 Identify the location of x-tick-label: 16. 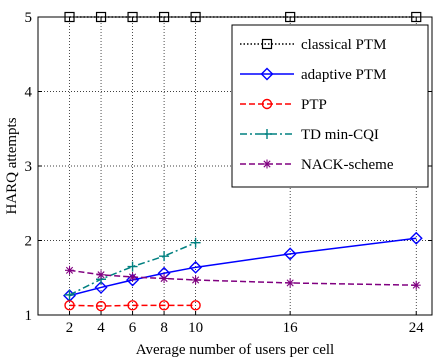
(291, 328).